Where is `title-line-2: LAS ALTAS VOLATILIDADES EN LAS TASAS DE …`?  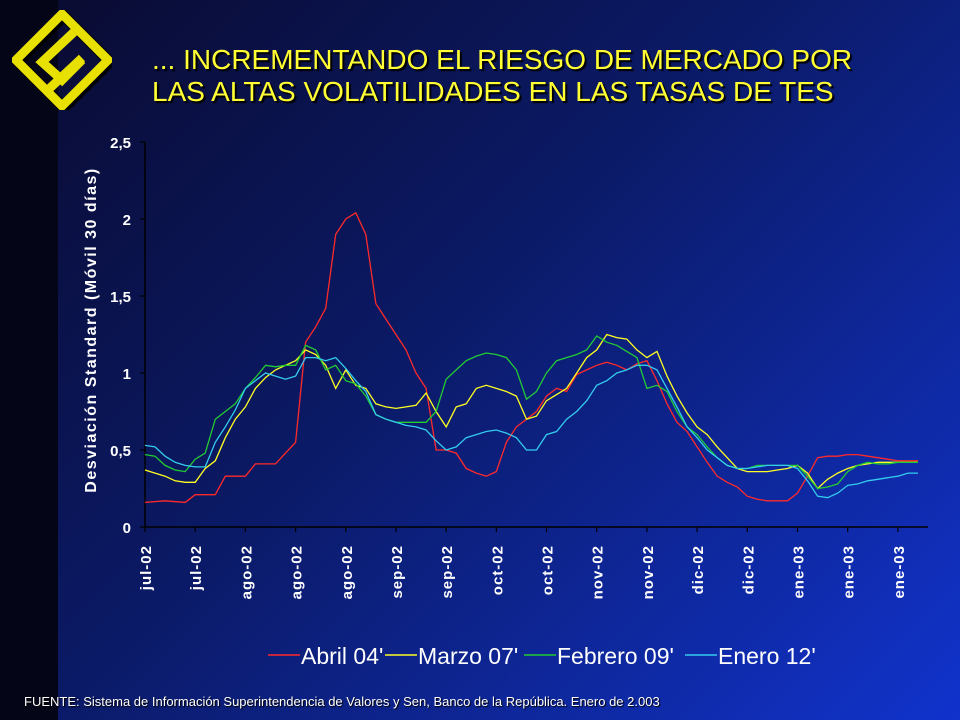
title-line-2: LAS ALTAS VOLATILIDADES EN LAS TASAS DE … is located at coordinates (493, 91).